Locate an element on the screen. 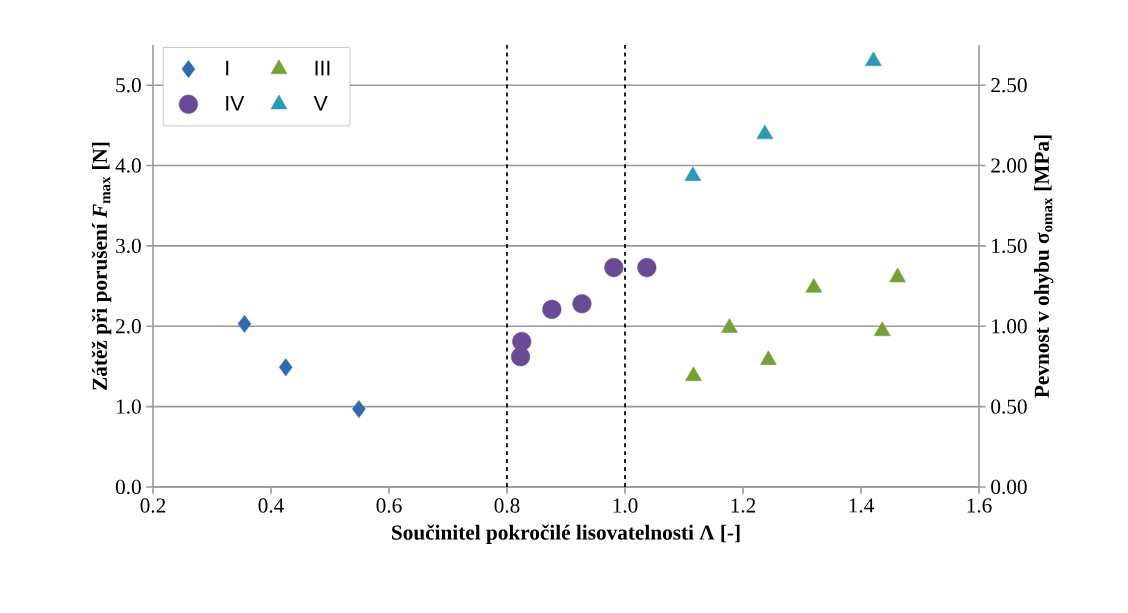  x-tick-label: 0.2 is located at coordinates (153, 505).